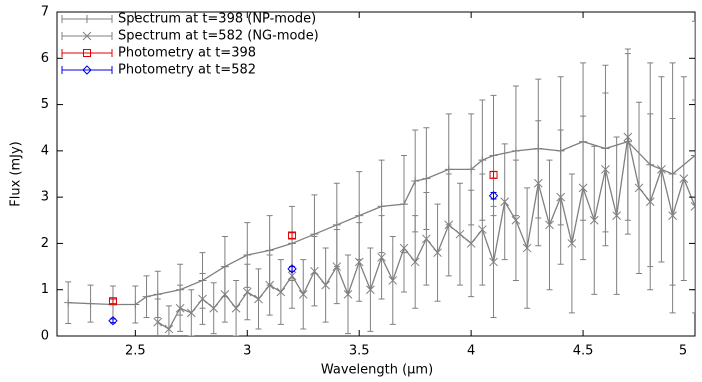  I want to click on x-tick-label: 2.5, so click(135, 351).